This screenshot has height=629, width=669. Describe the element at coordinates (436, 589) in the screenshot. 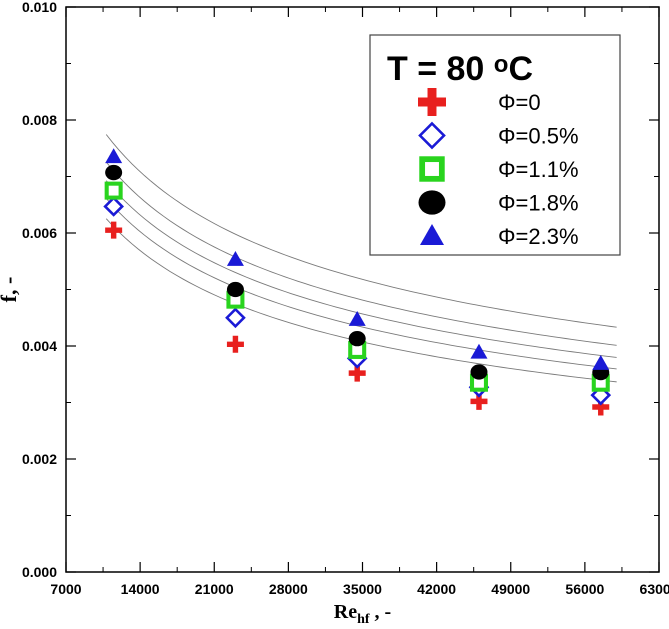

I see `x-tick-label: 42000` at that location.